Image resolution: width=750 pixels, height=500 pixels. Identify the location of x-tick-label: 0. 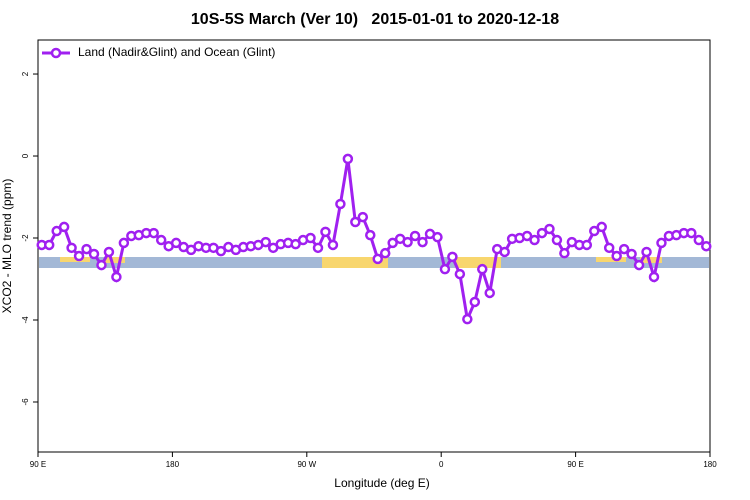
(441, 464).